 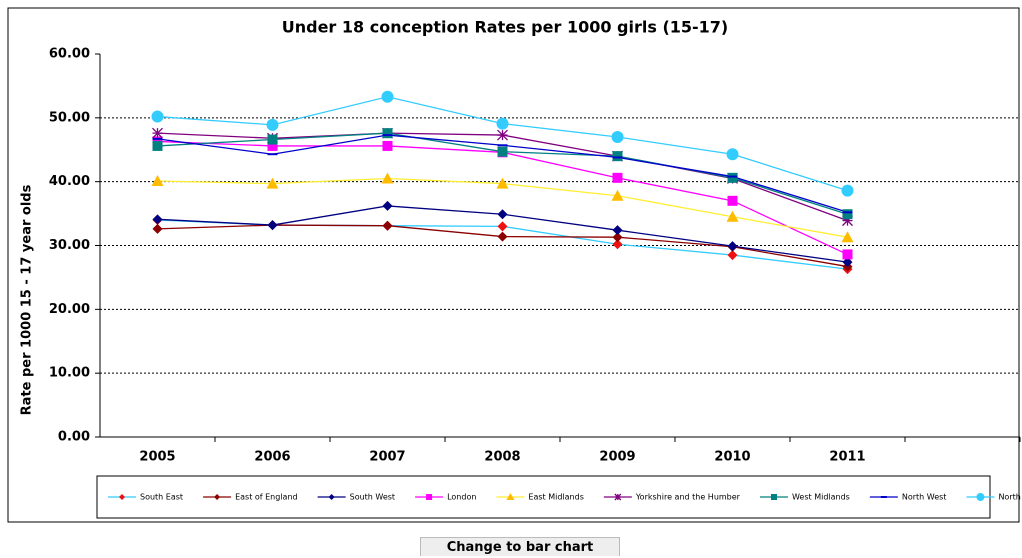 I want to click on x-tick-label: 2007, so click(x=387, y=457).